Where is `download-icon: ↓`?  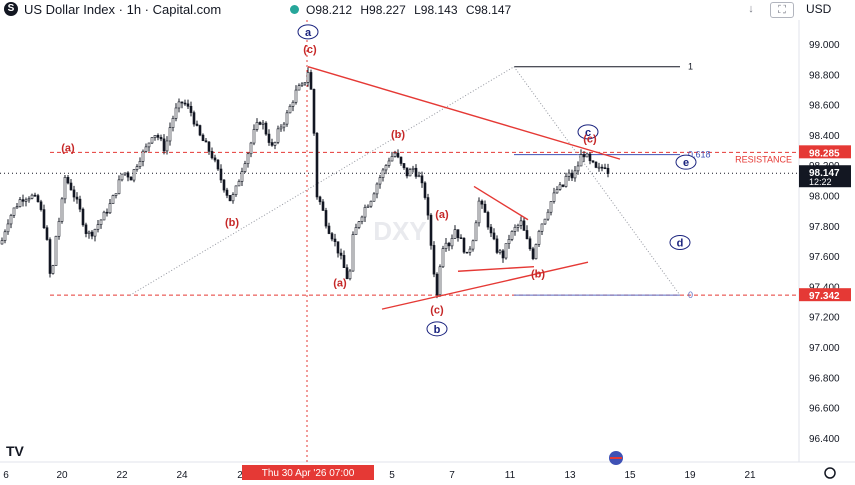
download-icon: ↓ is located at coordinates (751, 9).